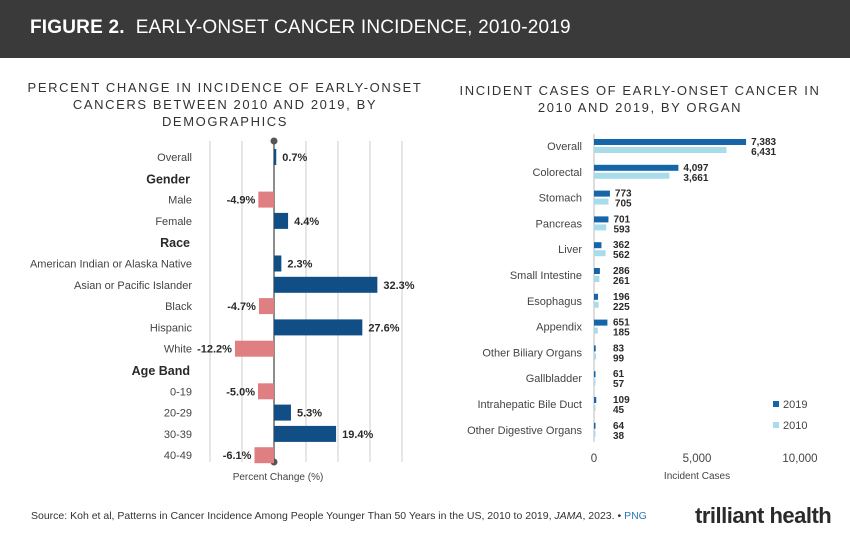  Describe the element at coordinates (168, 179) in the screenshot. I see `left-group-label: Gender` at that location.